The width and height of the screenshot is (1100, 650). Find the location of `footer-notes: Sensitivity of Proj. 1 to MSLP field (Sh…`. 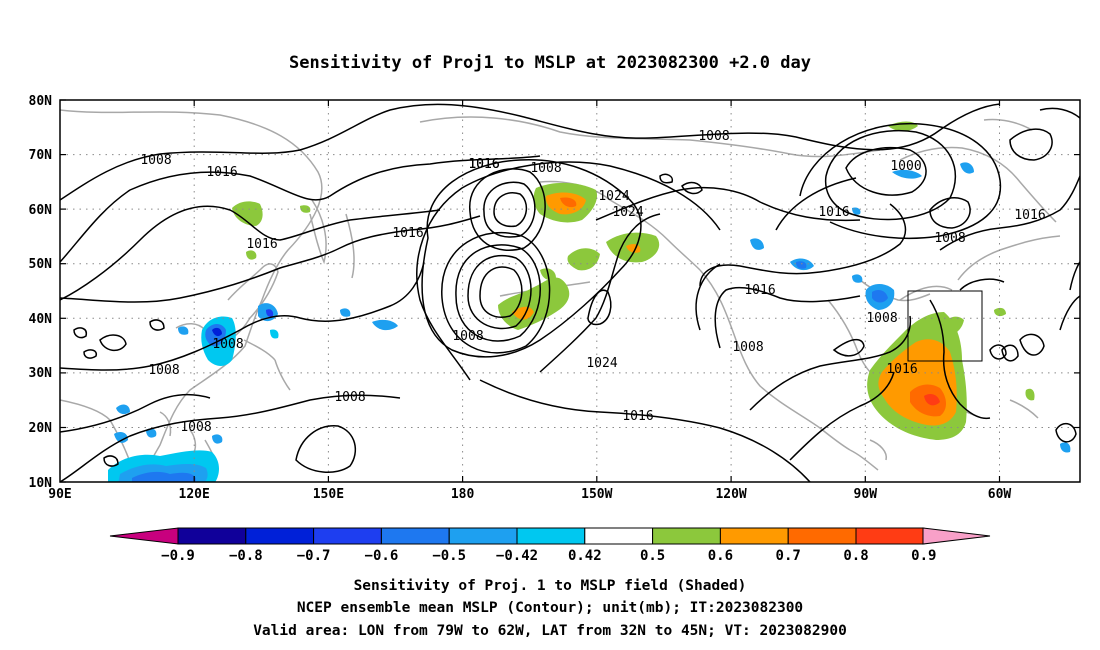

footer-notes: Sensitivity of Proj. 1 to MSLP field (Sh… is located at coordinates (550, 608).